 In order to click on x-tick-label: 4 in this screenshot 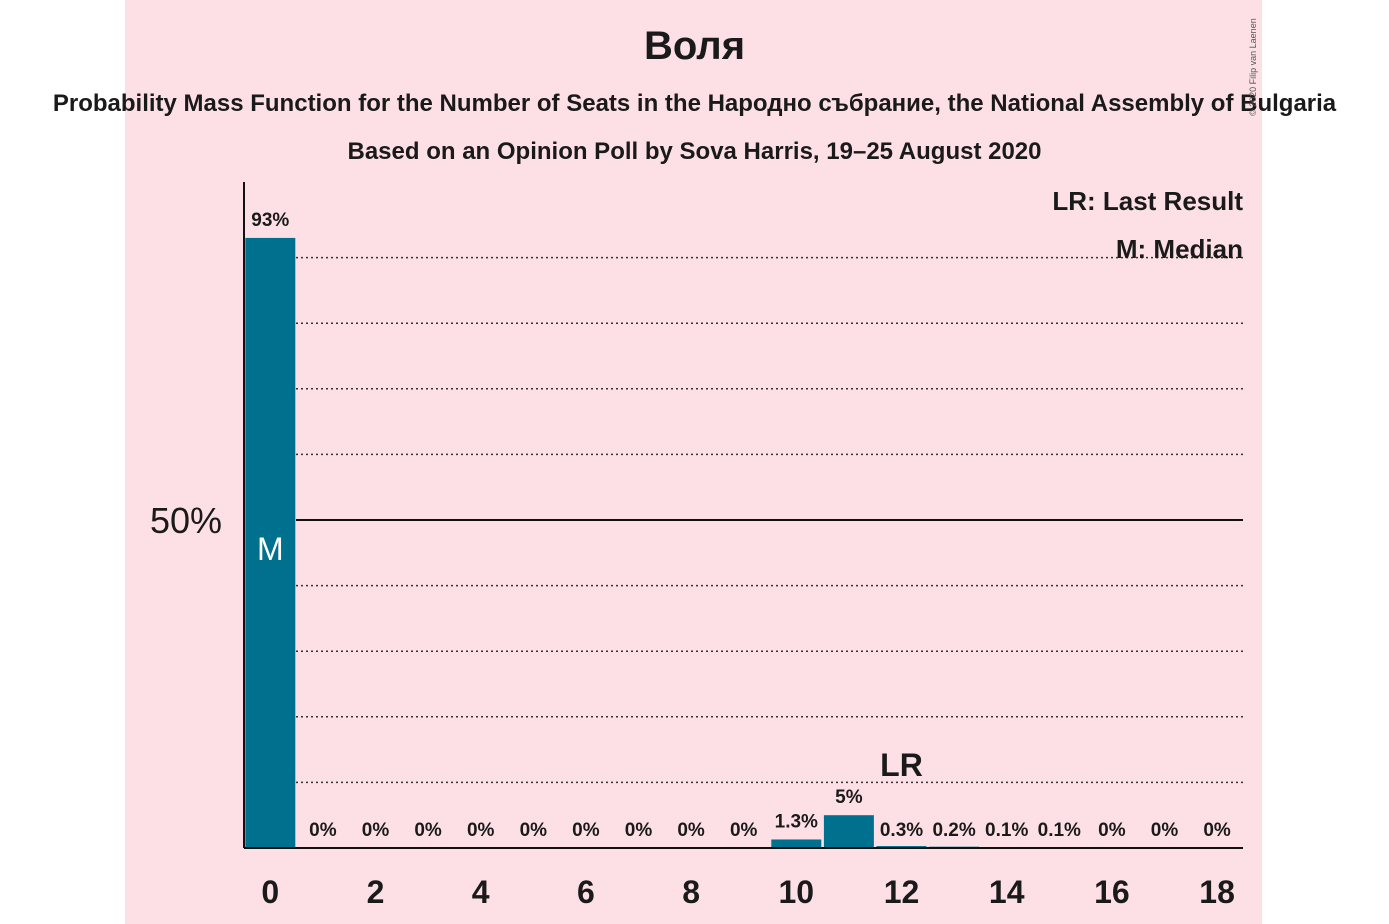, I will do `click(481, 892)`.